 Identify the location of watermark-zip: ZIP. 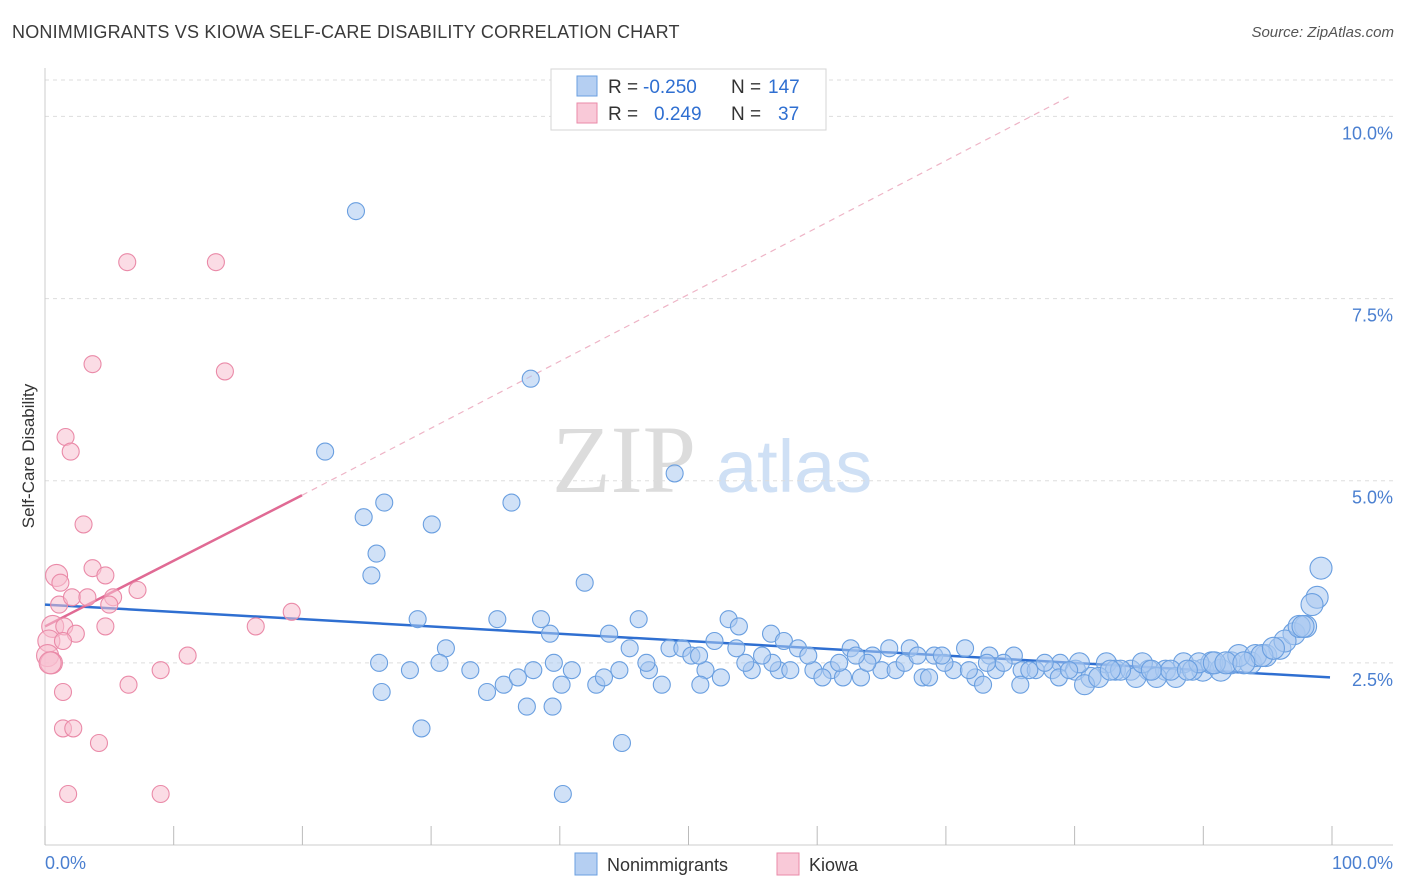
(624, 459).